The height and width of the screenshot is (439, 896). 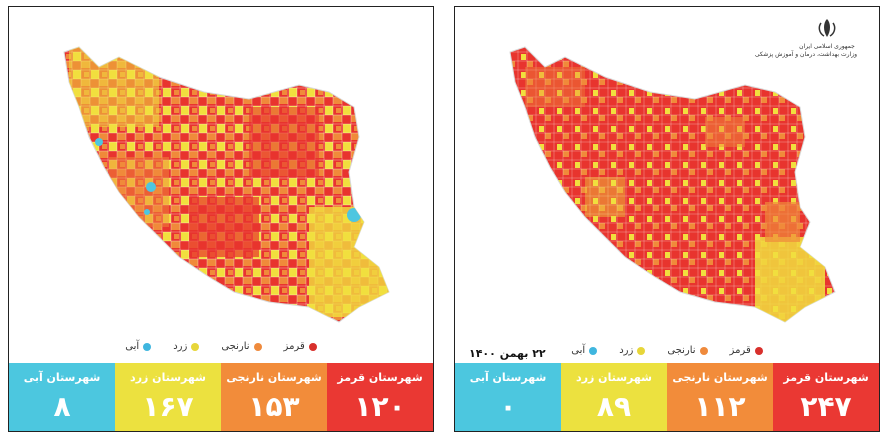 I want to click on map-legend-right: قرمز نارنجی زرد آبی, so click(x=667, y=350).